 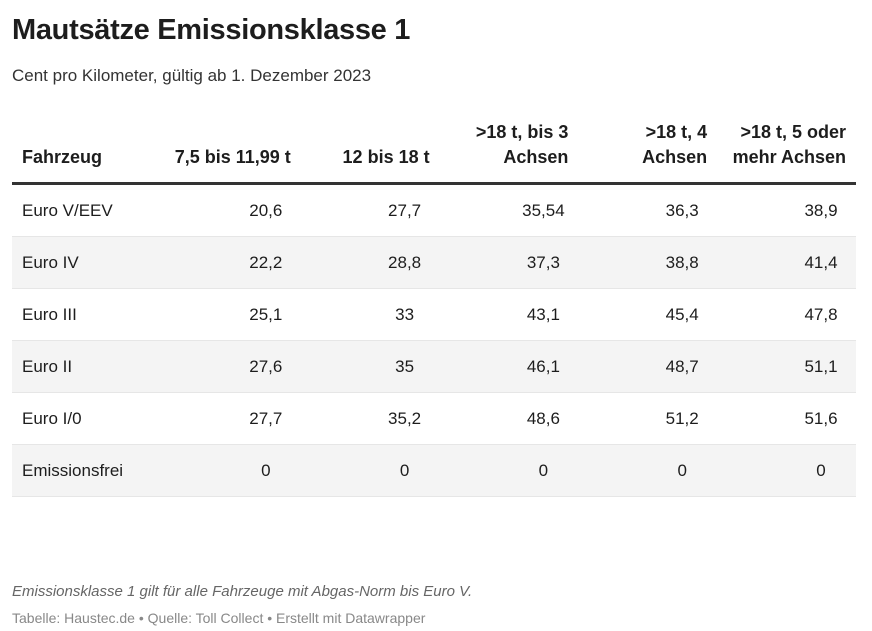 I want to click on cell-value: 48,6, so click(x=543, y=418).